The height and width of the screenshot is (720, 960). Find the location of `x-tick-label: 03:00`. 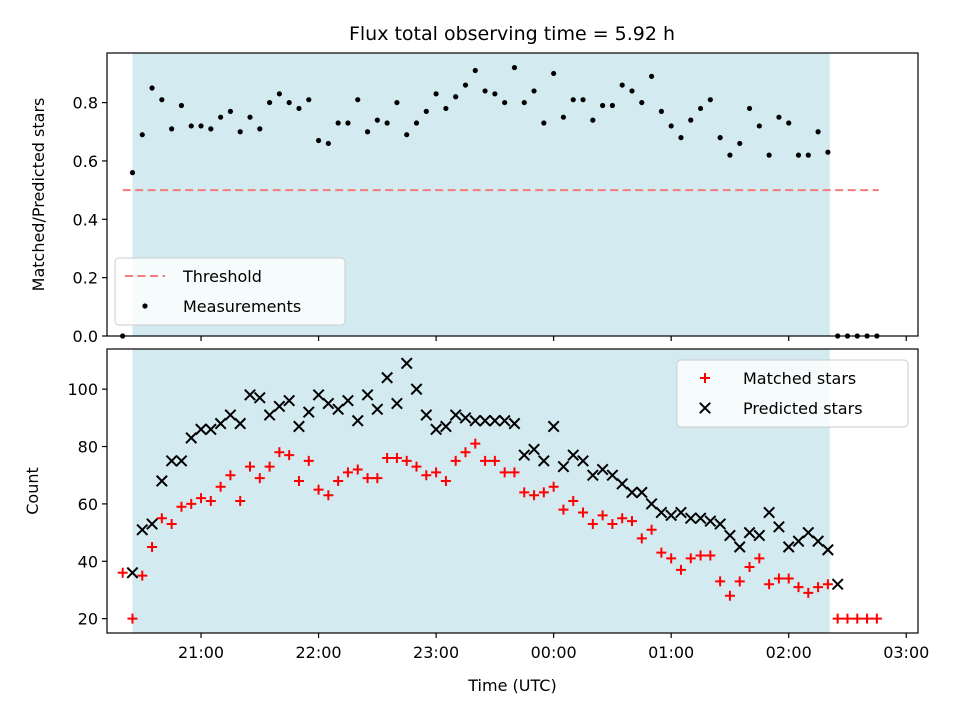

x-tick-label: 03:00 is located at coordinates (906, 652).